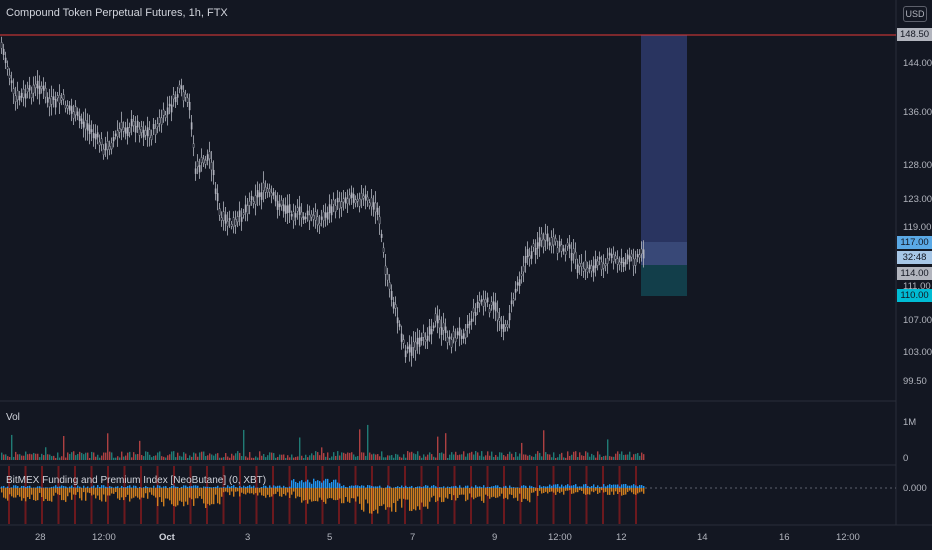 The height and width of the screenshot is (550, 932). What do you see at coordinates (910, 422) in the screenshot?
I see `volume-tick: 1M` at bounding box center [910, 422].